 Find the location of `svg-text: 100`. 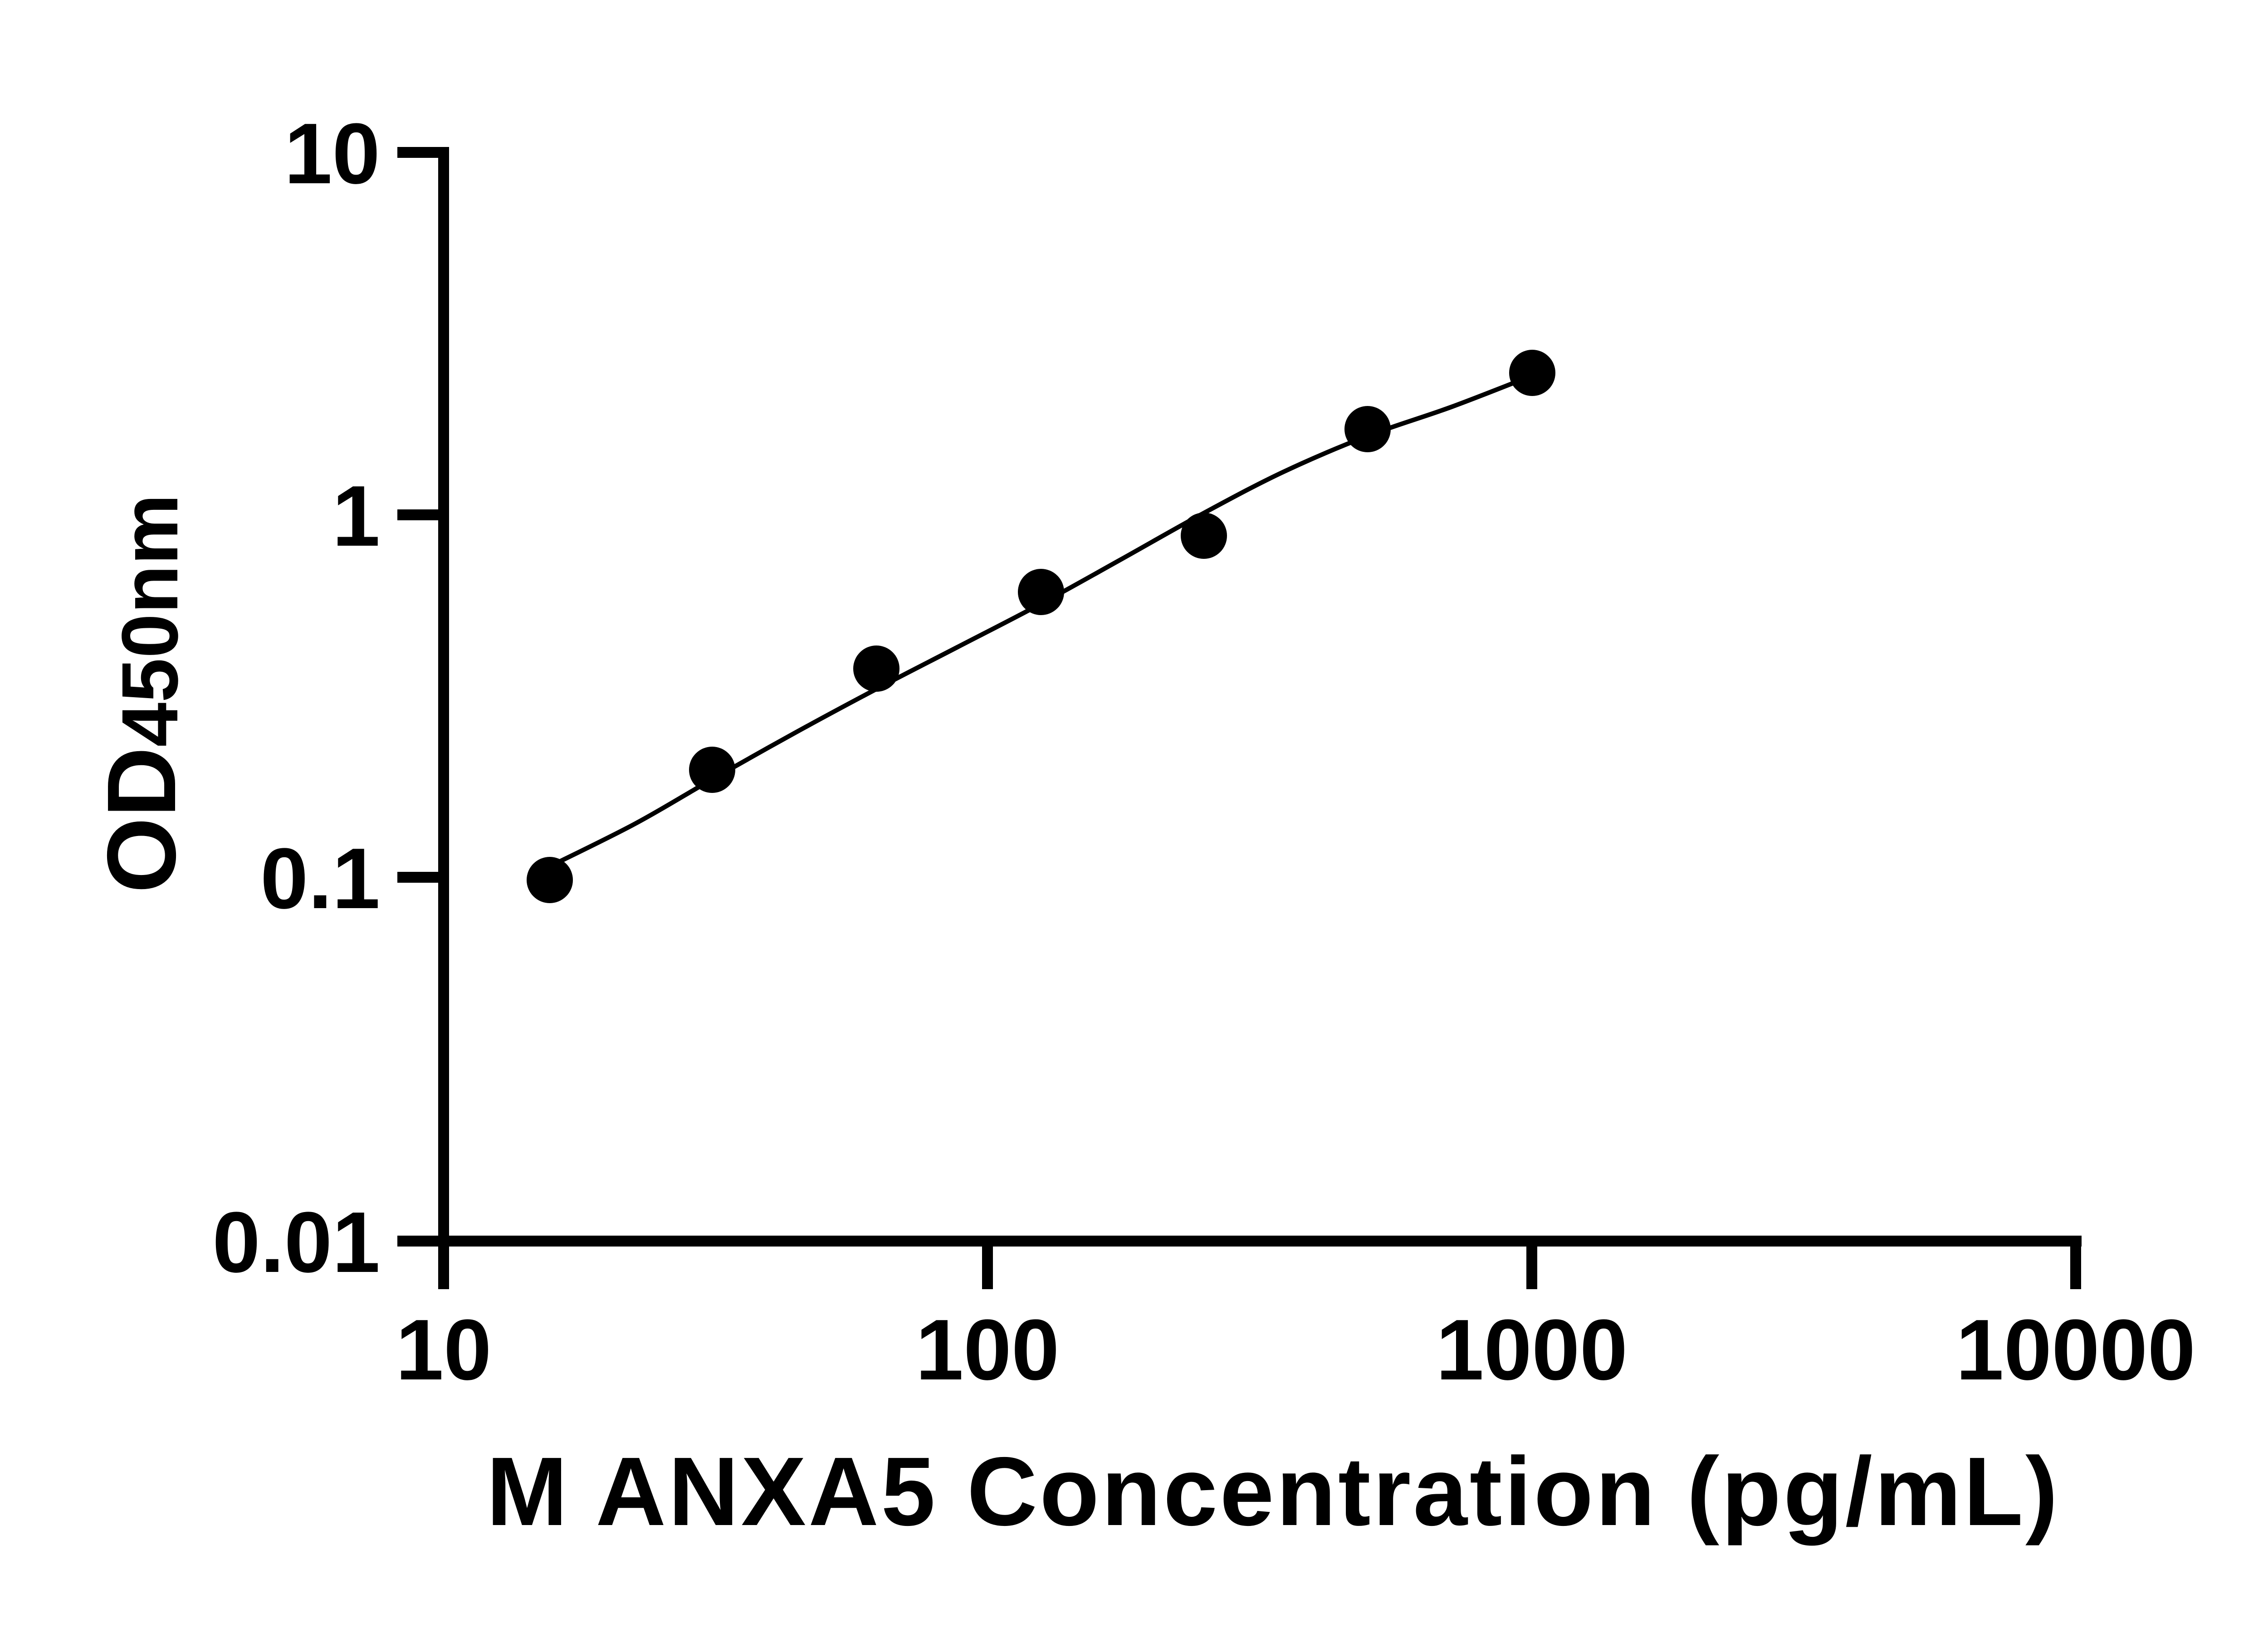

svg-text: 100 is located at coordinates (987, 1350).